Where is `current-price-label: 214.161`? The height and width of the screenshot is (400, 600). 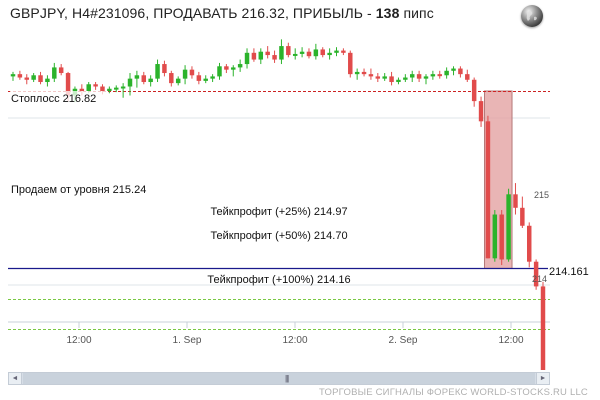 current-price-label: 214.161 is located at coordinates (569, 272).